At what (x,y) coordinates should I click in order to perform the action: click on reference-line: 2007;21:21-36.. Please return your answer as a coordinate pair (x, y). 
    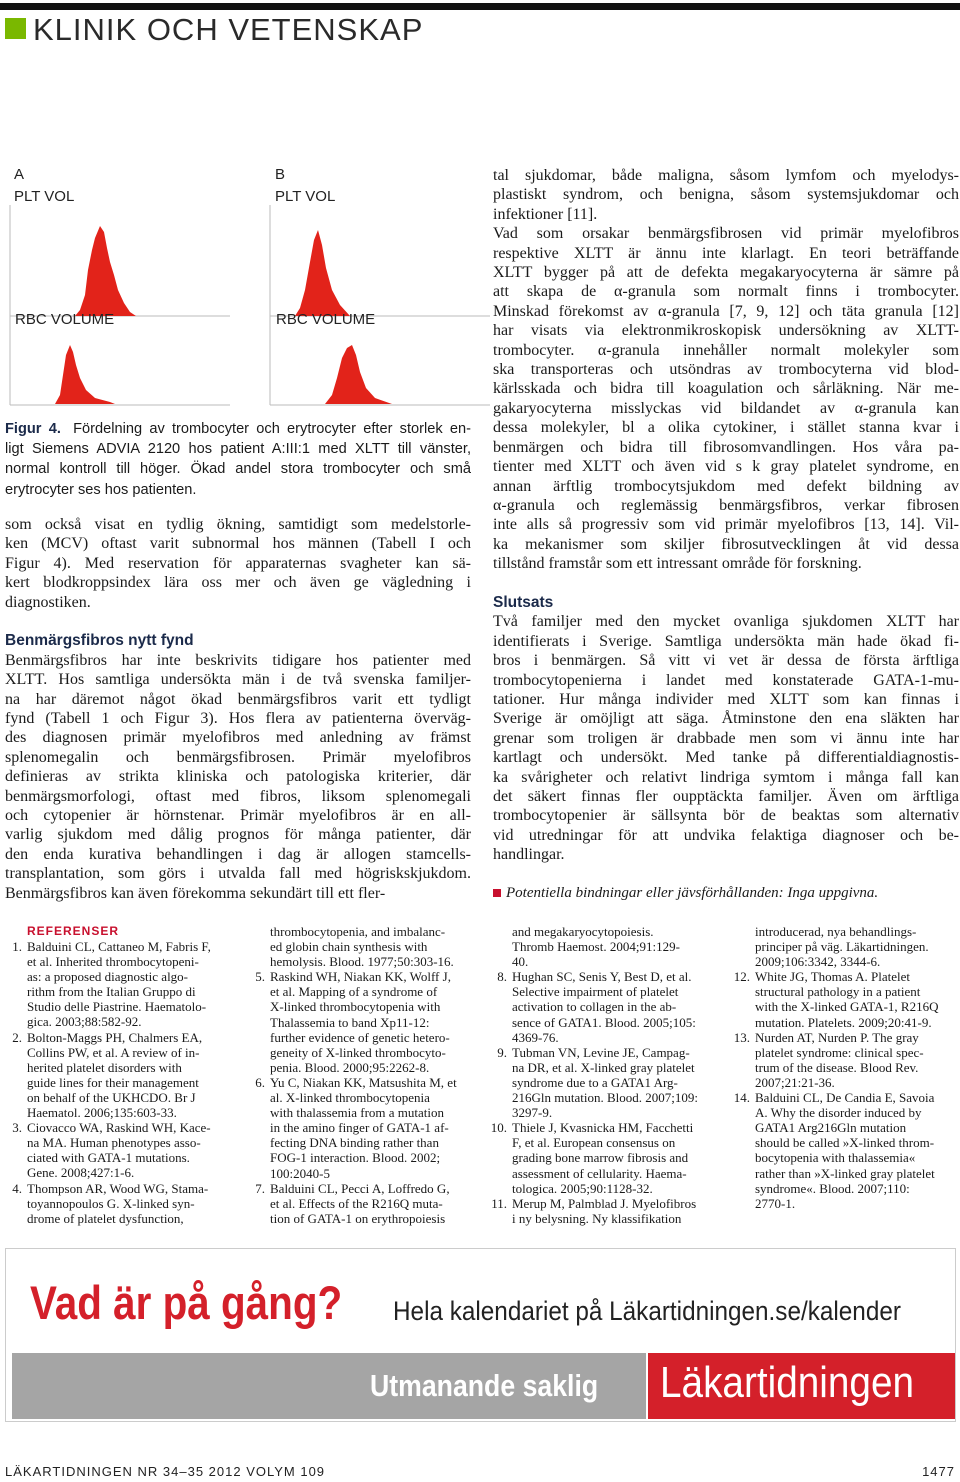
    Looking at the image, I should click on (795, 1082).